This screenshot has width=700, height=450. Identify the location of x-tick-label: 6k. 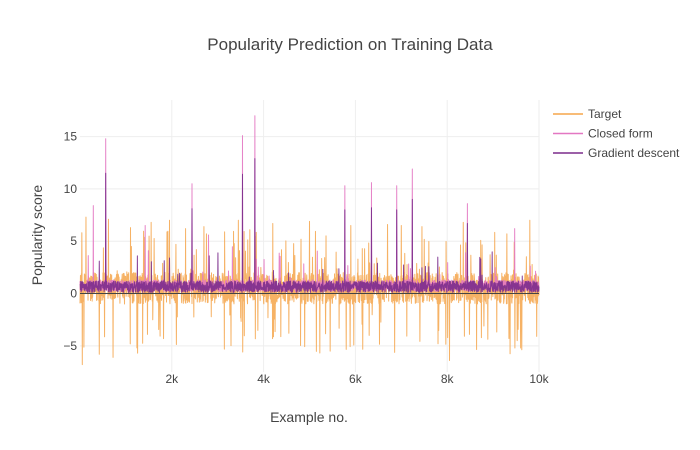
(356, 379).